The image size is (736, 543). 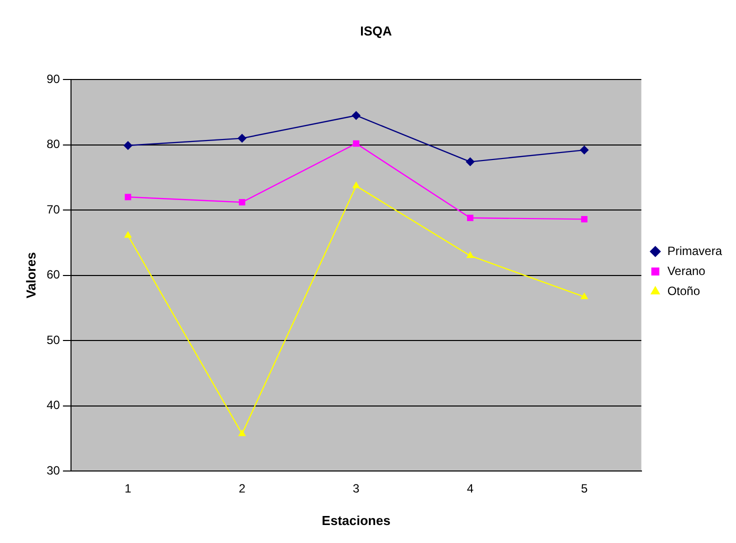 What do you see at coordinates (53, 209) in the screenshot?
I see `y-tick-label: 70` at bounding box center [53, 209].